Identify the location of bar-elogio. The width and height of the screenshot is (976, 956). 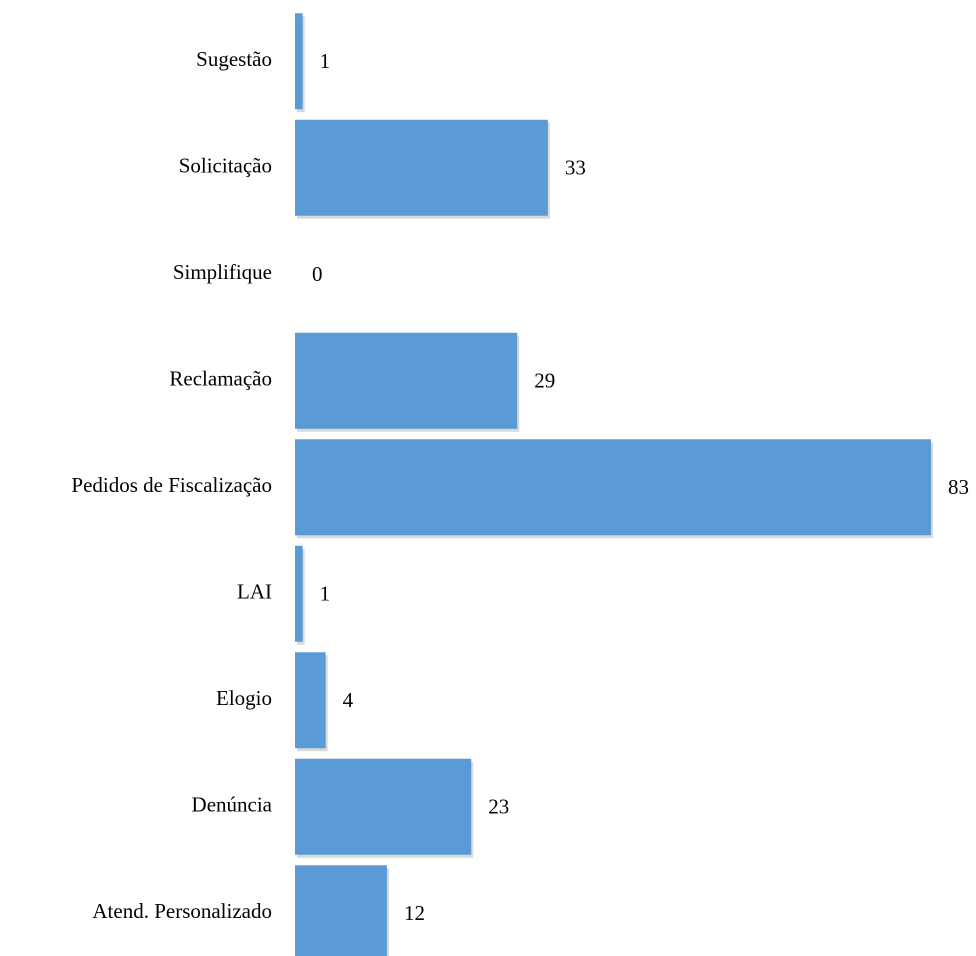
(310, 700).